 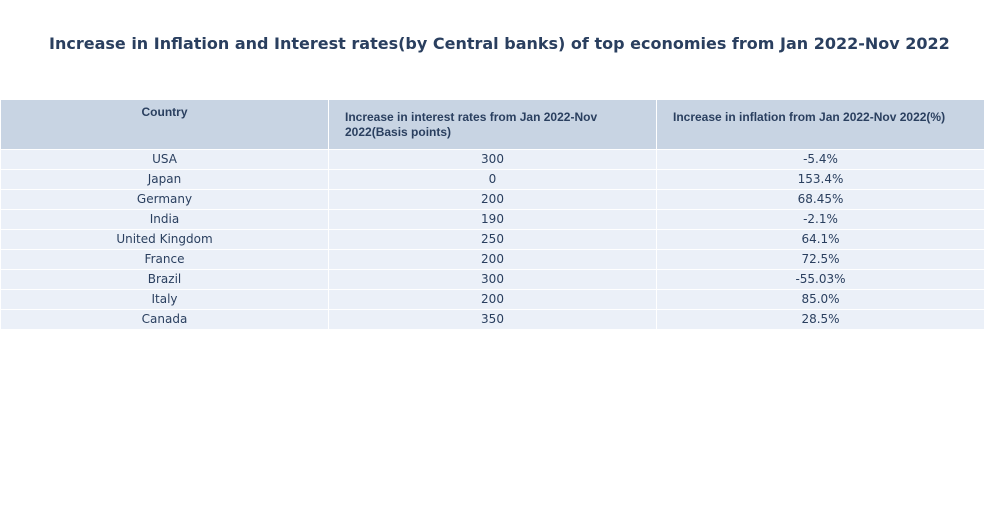 What do you see at coordinates (820, 319) in the screenshot?
I see `cell-inflation: 28.5%` at bounding box center [820, 319].